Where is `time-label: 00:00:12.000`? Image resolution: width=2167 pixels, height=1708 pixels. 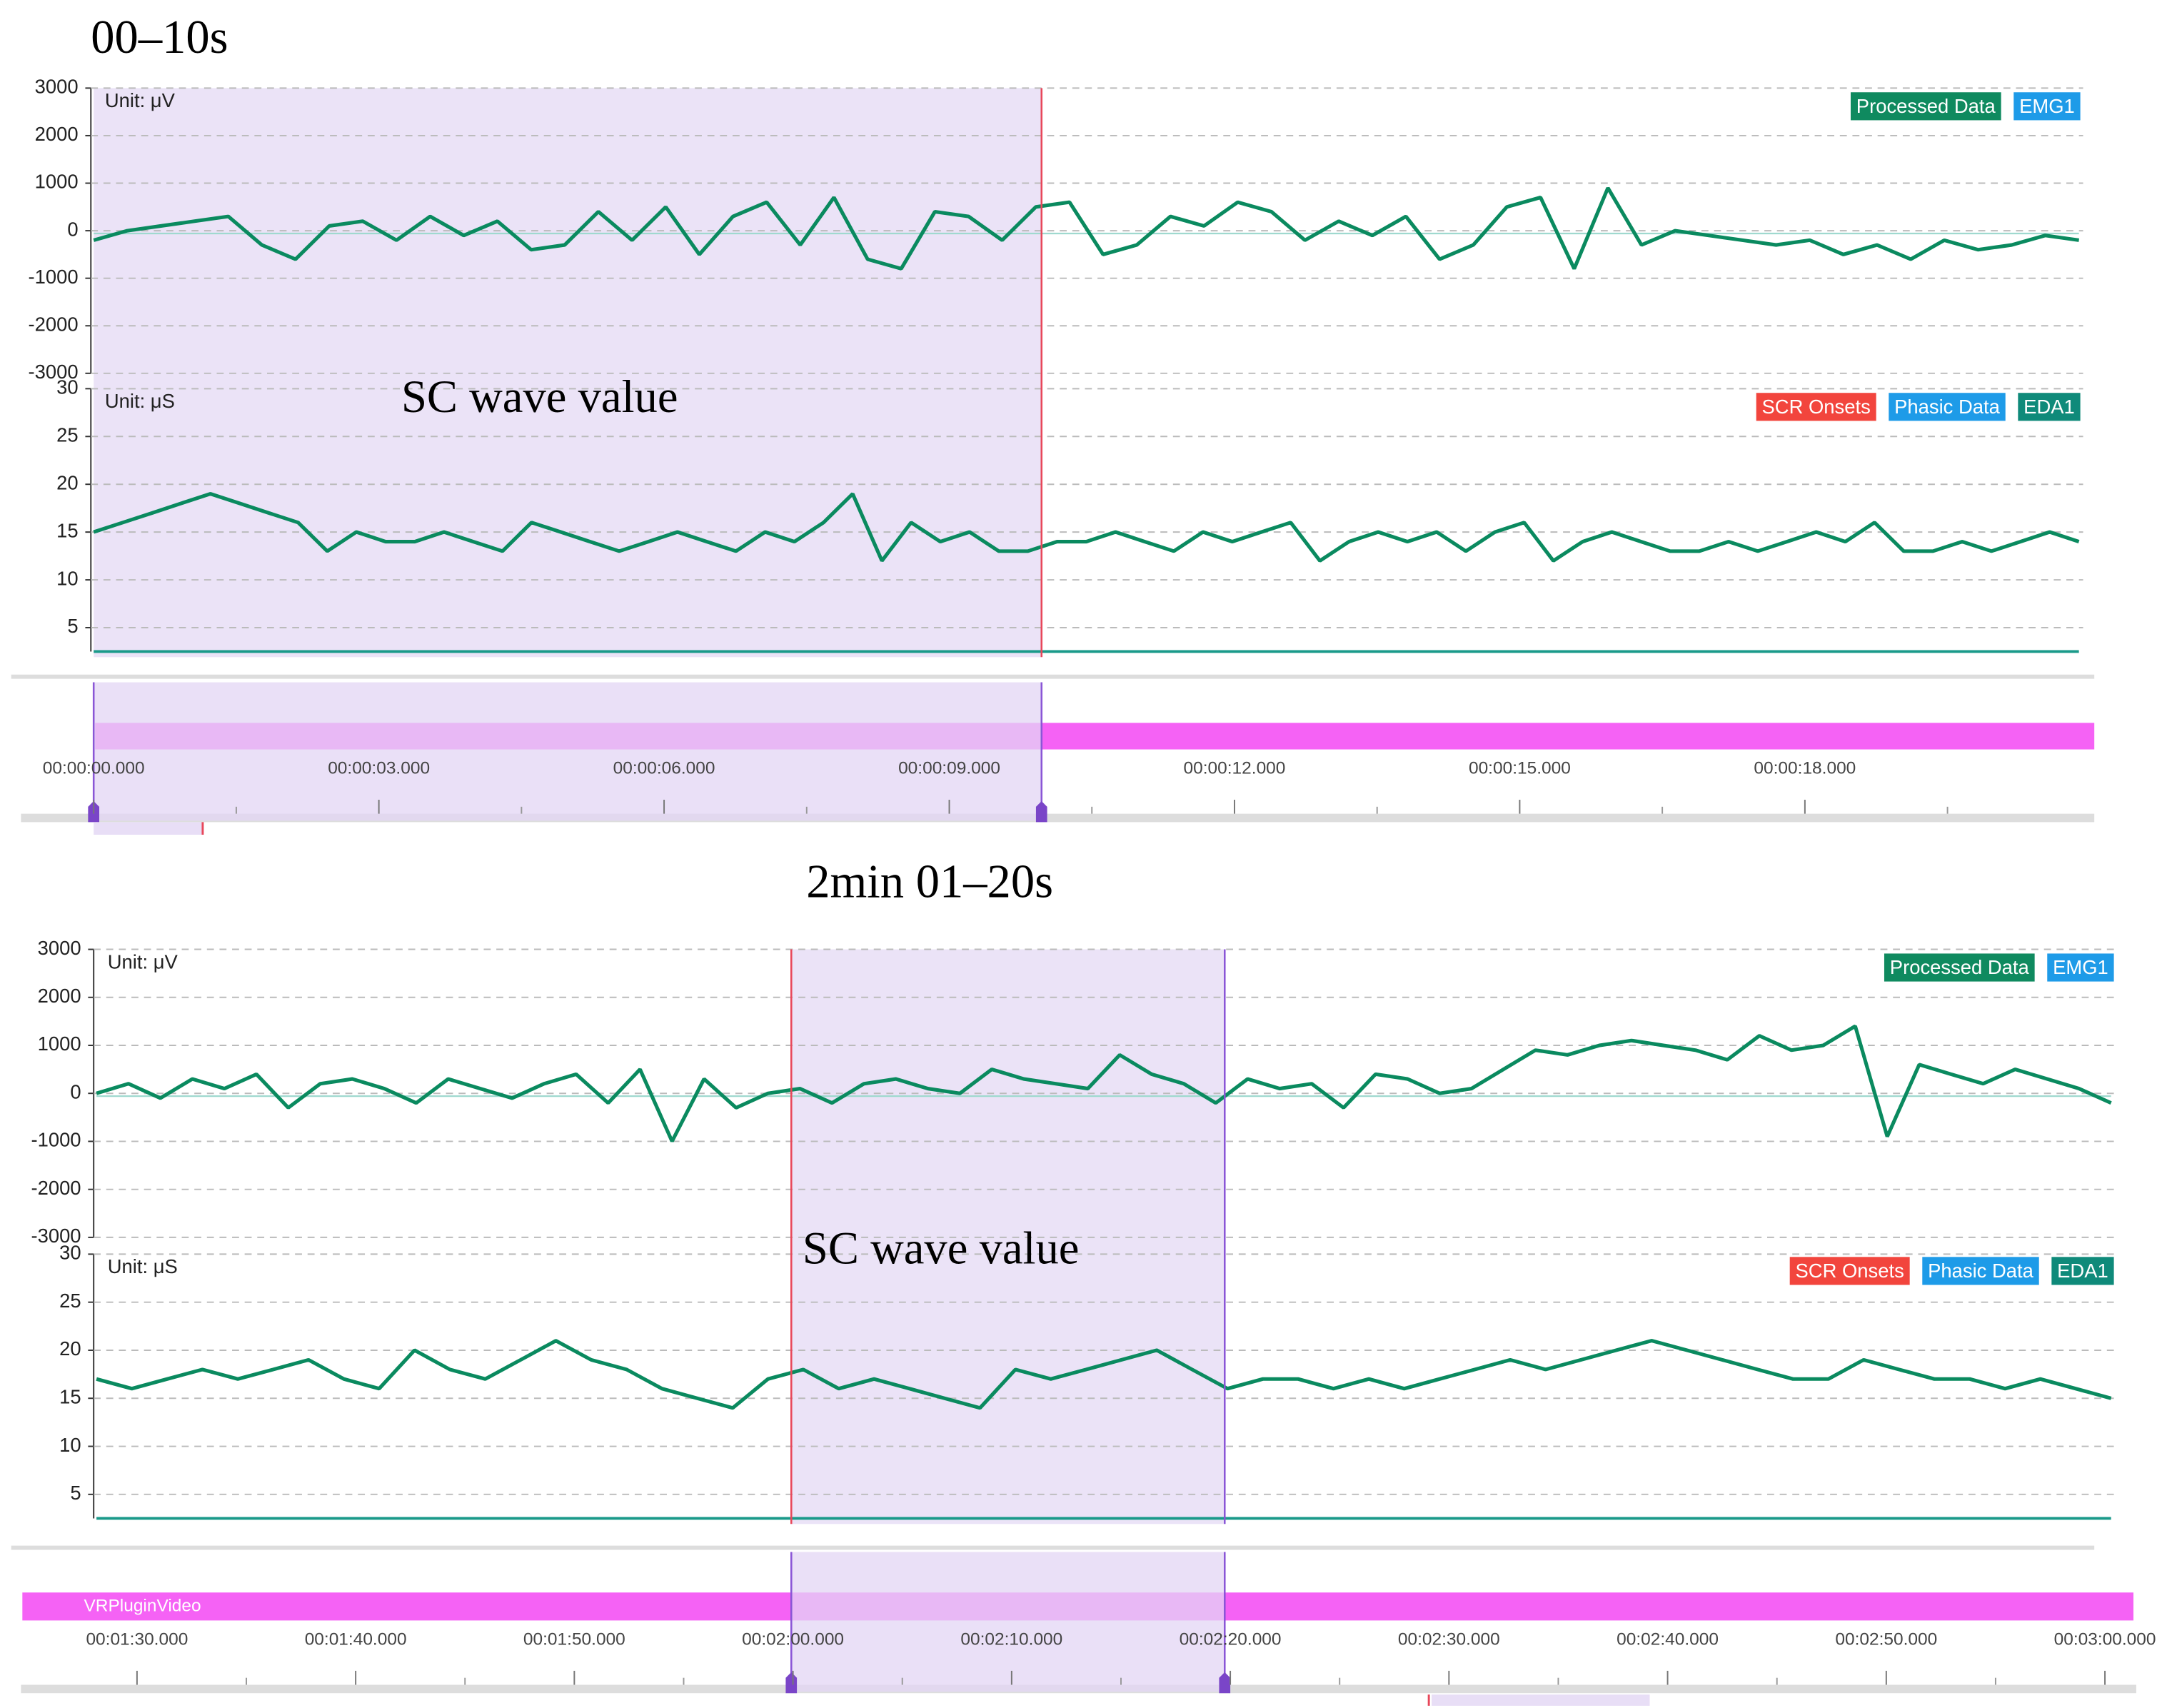
time-label: 00:00:12.000 is located at coordinates (1235, 768).